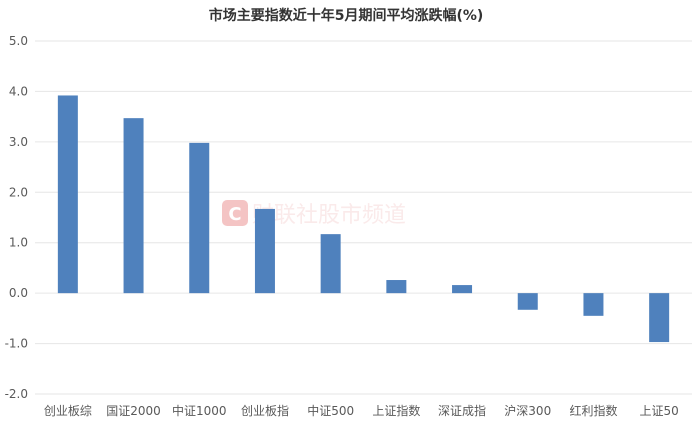  I want to click on y-tick-label: -2.0, so click(16, 394).